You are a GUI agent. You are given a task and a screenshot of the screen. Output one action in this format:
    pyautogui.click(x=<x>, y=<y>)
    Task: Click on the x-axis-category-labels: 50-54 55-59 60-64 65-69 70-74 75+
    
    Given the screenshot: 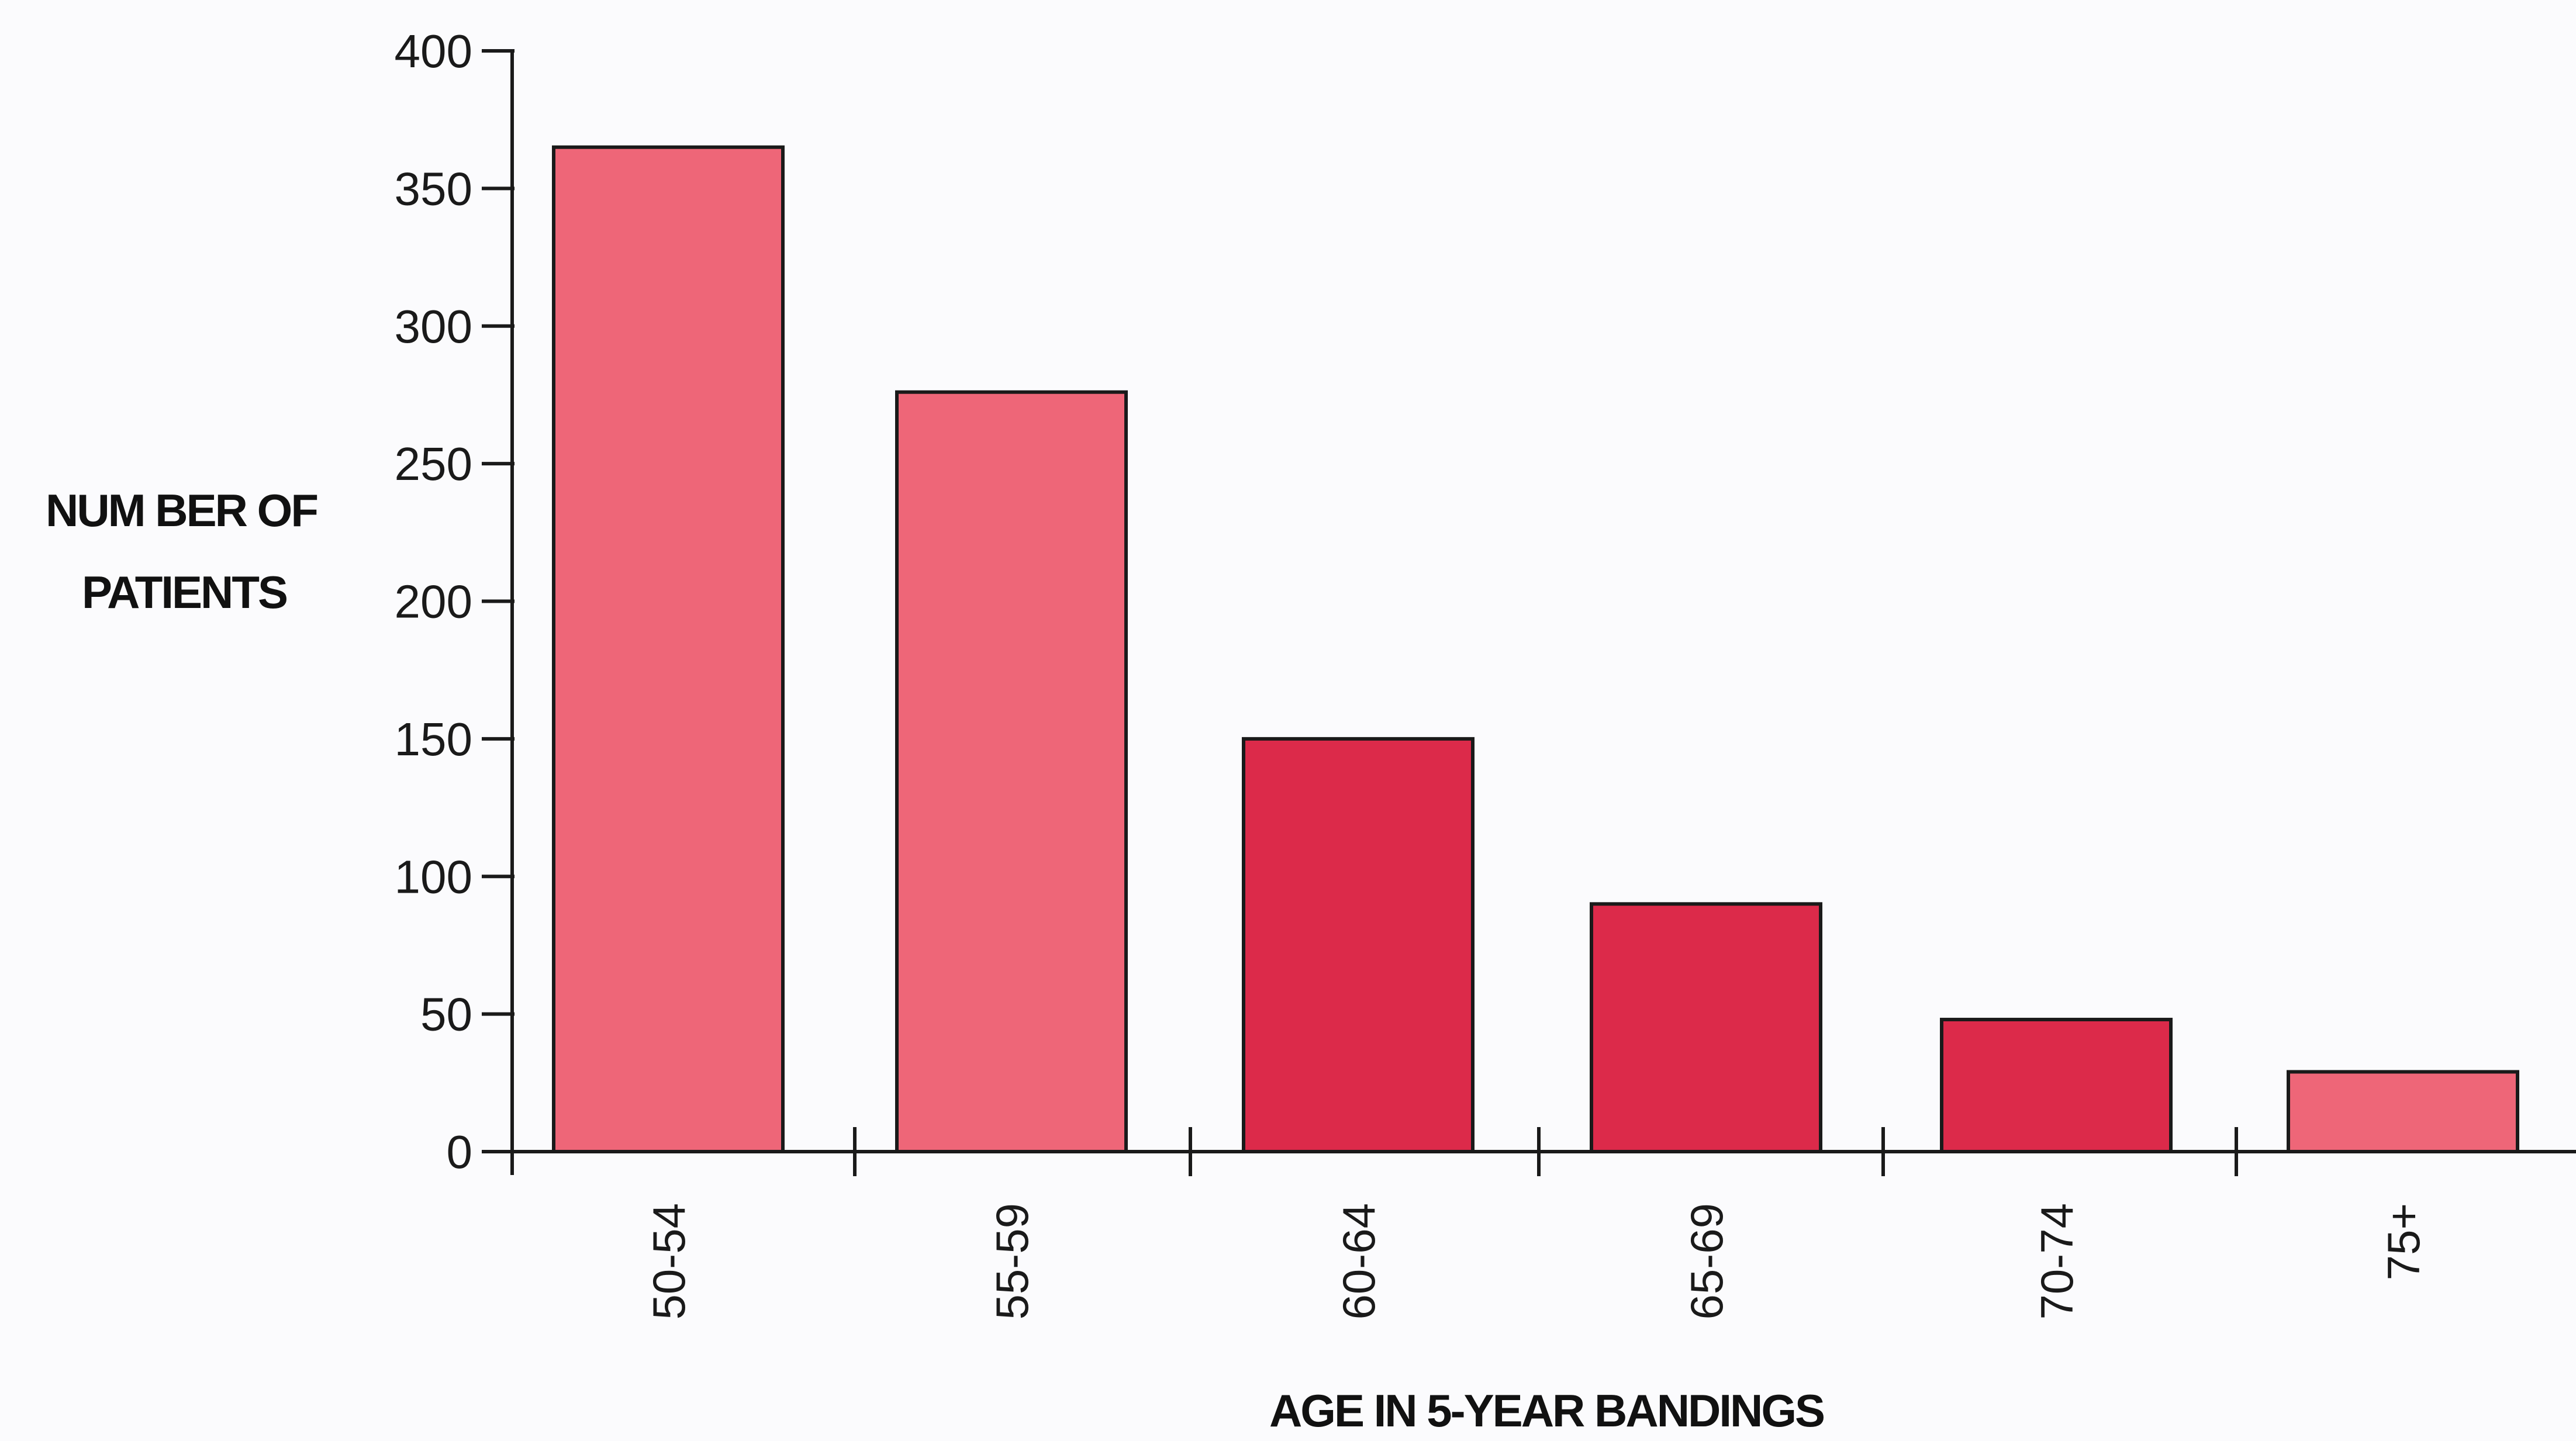 What is the action you would take?
    pyautogui.click(x=1536, y=1261)
    